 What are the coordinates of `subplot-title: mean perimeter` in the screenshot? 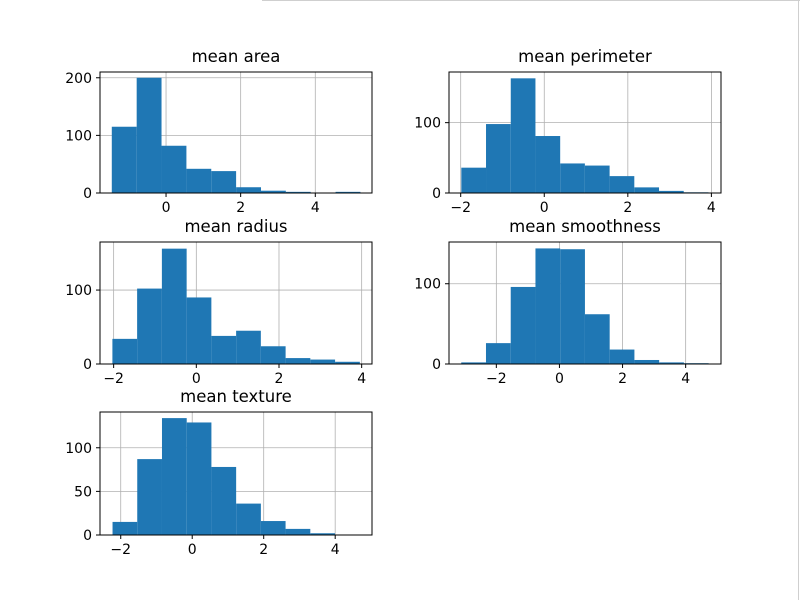 It's located at (585, 56).